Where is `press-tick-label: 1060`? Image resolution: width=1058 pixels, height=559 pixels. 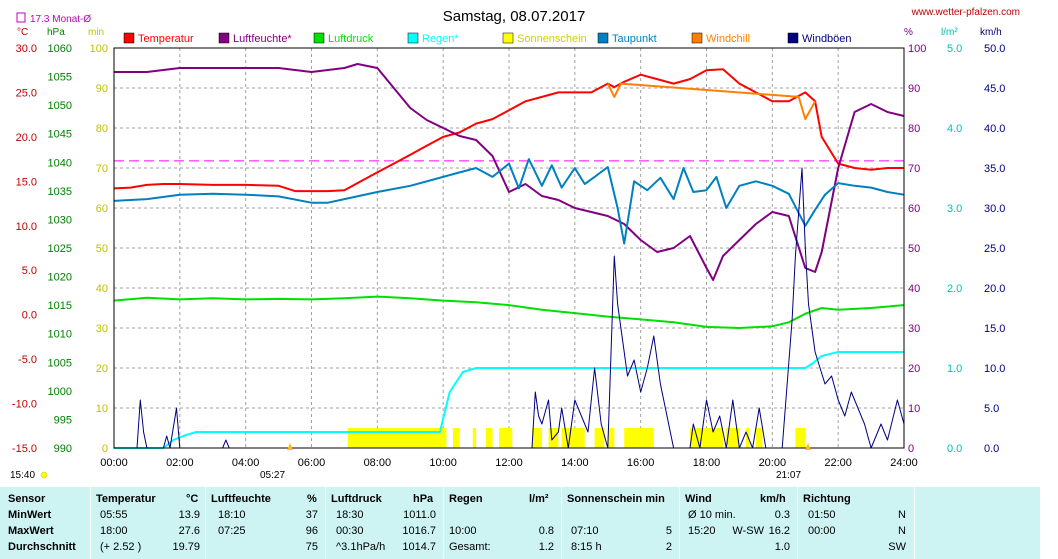 press-tick-label: 1060 is located at coordinates (60, 49).